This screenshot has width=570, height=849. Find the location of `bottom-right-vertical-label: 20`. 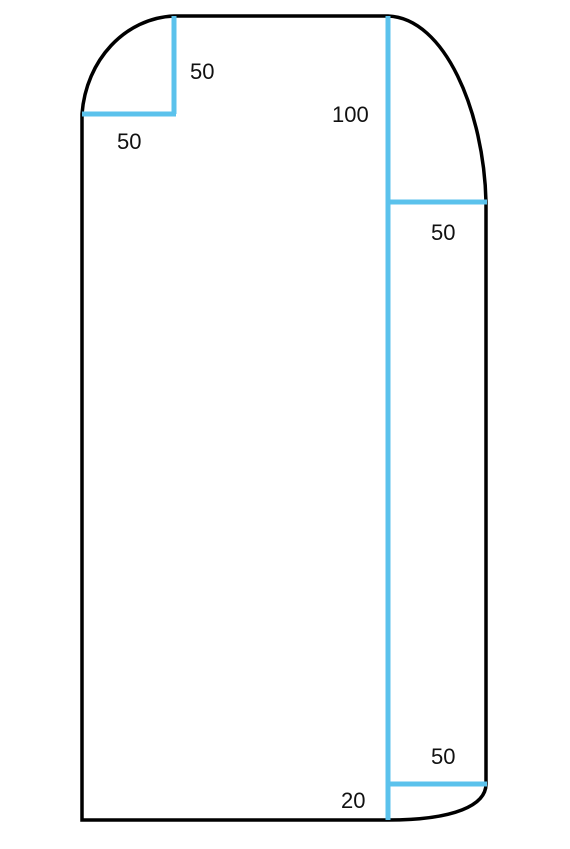

bottom-right-vertical-label: 20 is located at coordinates (353, 800).